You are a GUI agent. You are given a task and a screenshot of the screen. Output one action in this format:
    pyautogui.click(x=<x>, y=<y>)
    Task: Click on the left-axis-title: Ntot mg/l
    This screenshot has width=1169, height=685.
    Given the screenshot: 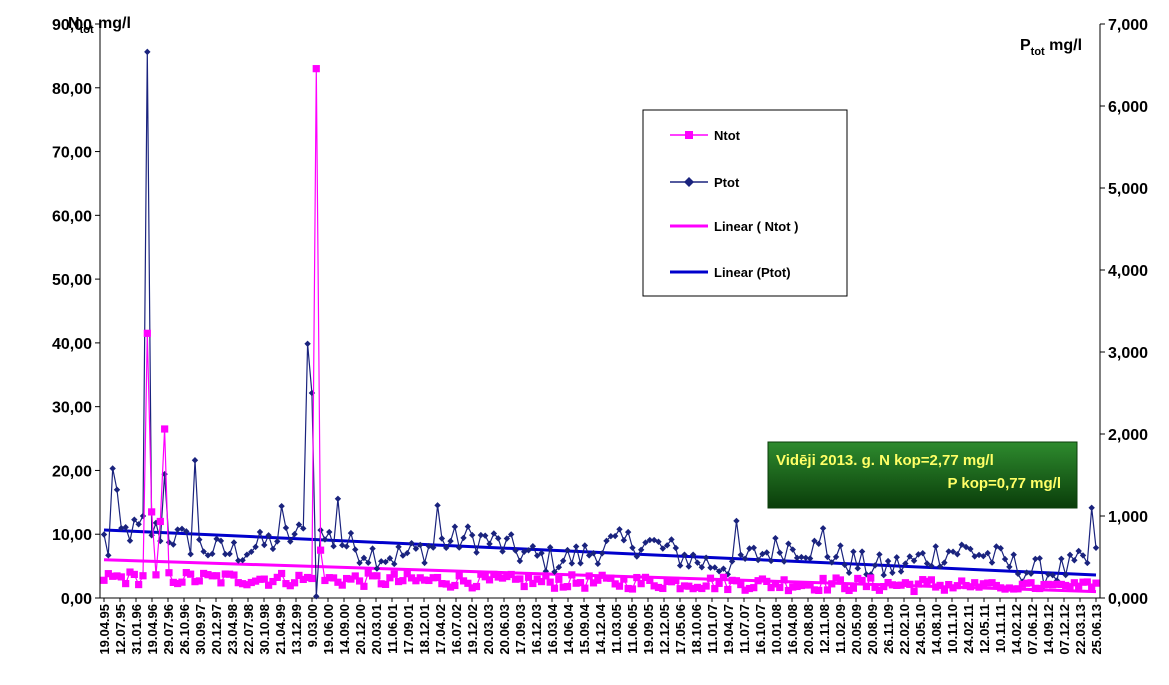 What is the action you would take?
    pyautogui.click(x=99, y=25)
    